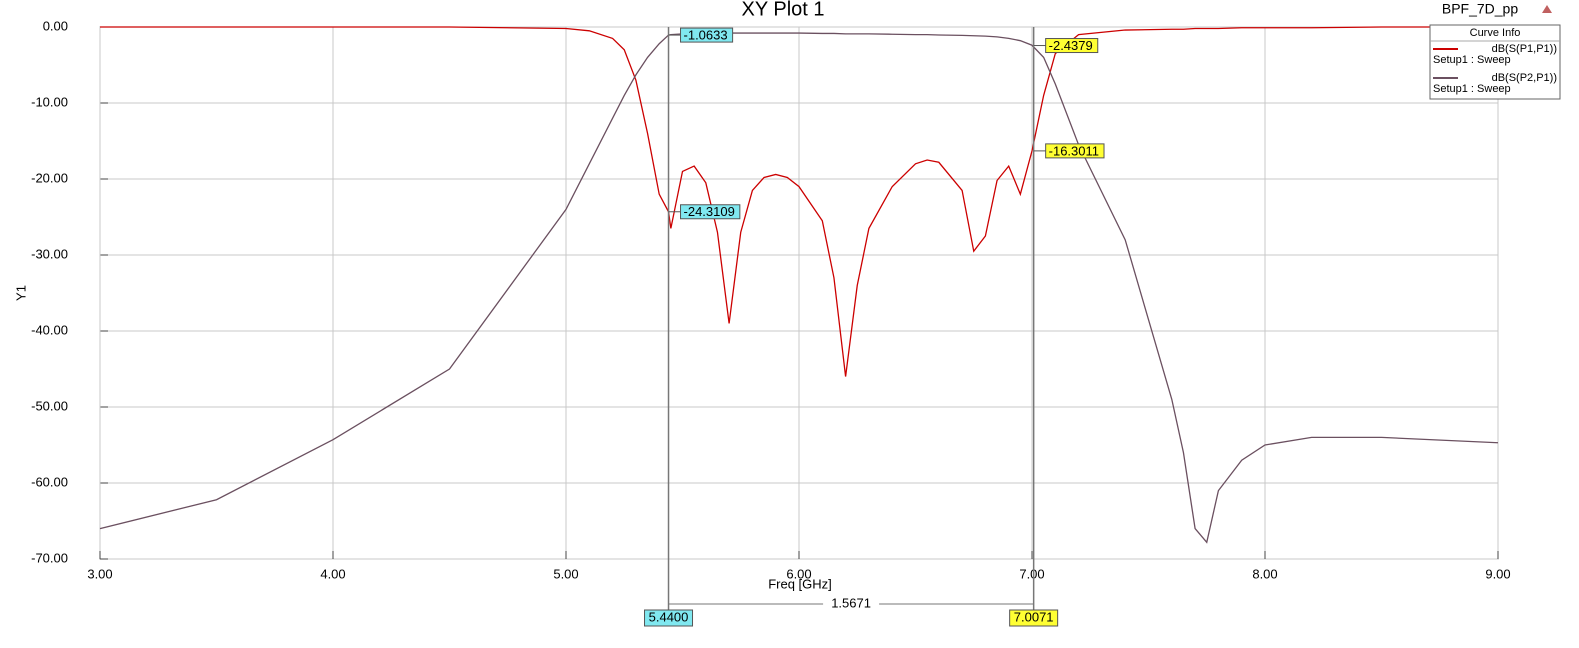 The height and width of the screenshot is (648, 1579). I want to click on legend-title: Curve Info, so click(1495, 33).